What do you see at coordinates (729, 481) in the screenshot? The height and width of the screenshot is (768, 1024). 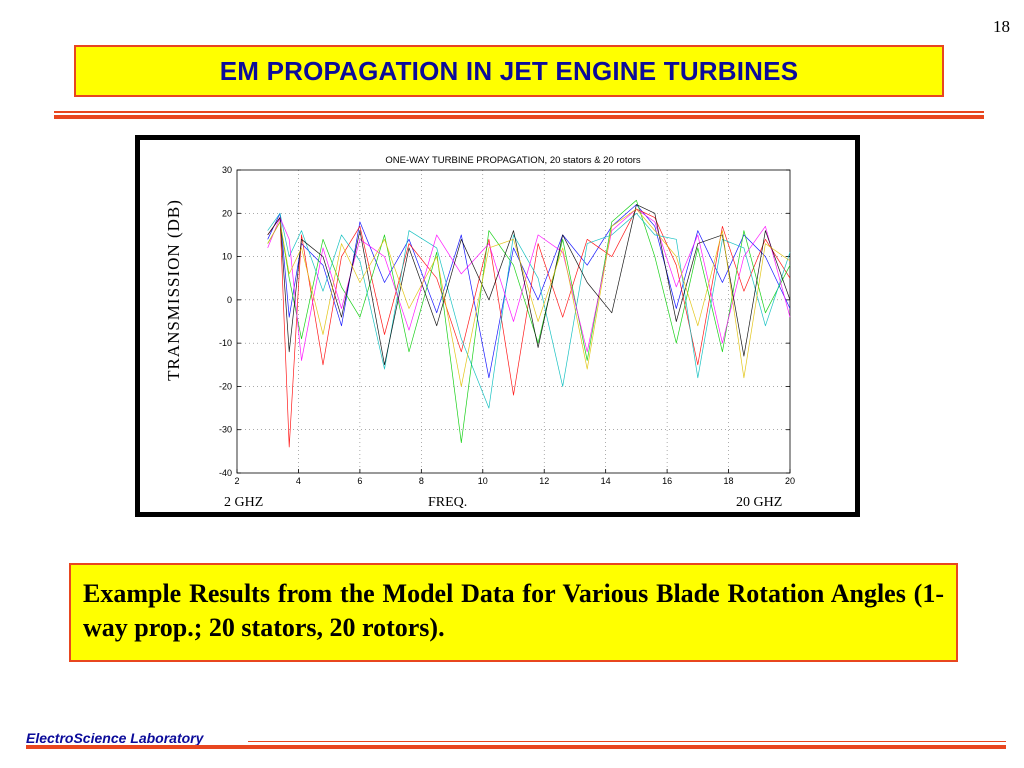 I see `x-tick-label: 18` at bounding box center [729, 481].